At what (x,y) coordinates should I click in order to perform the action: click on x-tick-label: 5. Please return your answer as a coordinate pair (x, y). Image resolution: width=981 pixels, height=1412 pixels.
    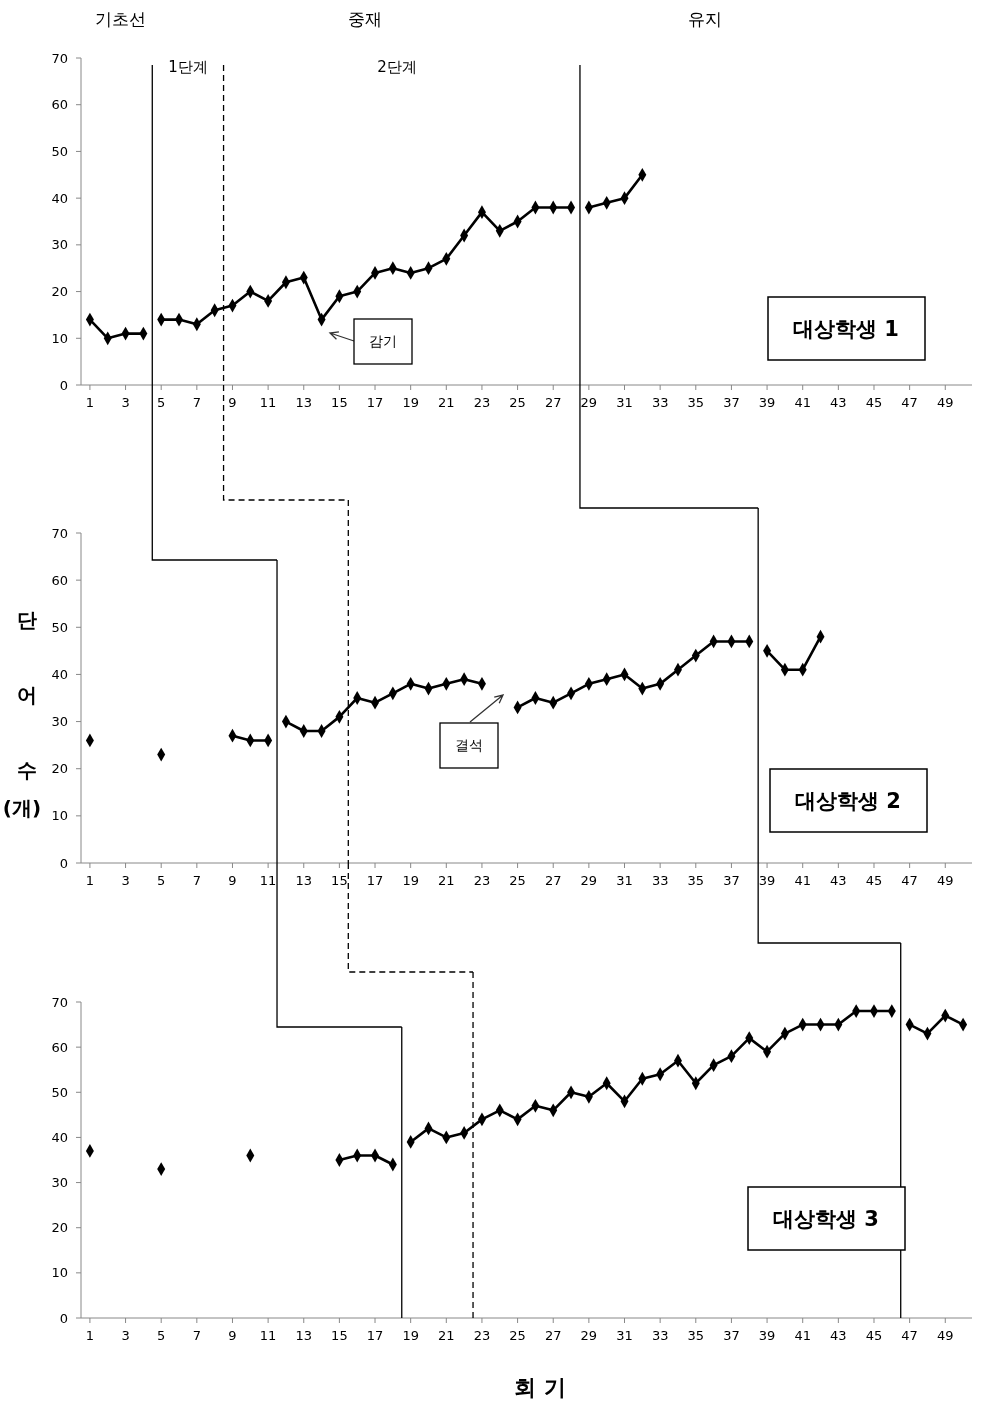
    Looking at the image, I should click on (161, 1335).